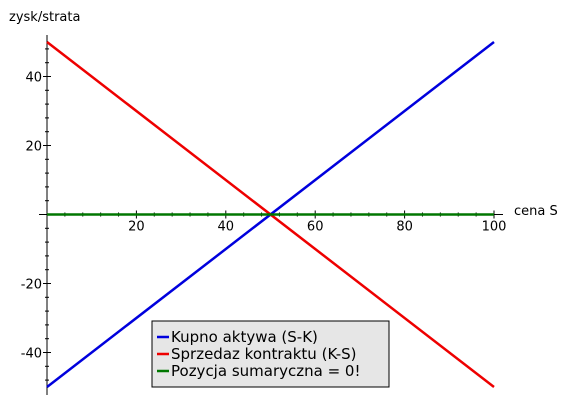 Image resolution: width=570 pixels, height=405 pixels. I want to click on y-tick-label: -40, so click(31, 354).